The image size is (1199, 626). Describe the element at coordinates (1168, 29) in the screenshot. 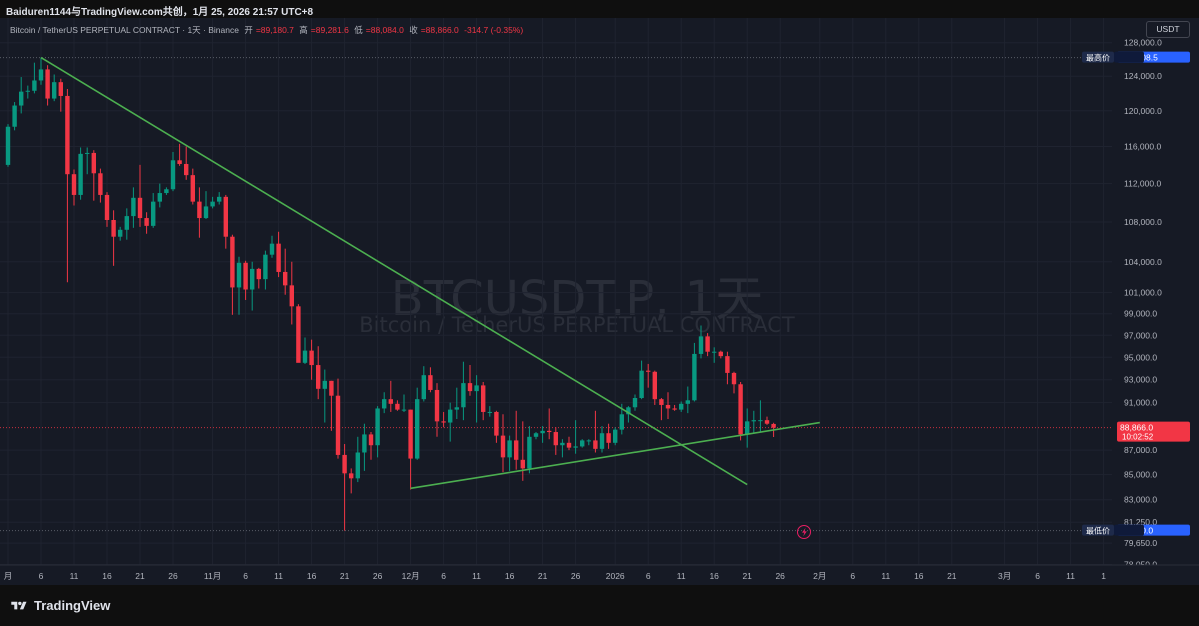

I see `currency-button: USDT` at that location.